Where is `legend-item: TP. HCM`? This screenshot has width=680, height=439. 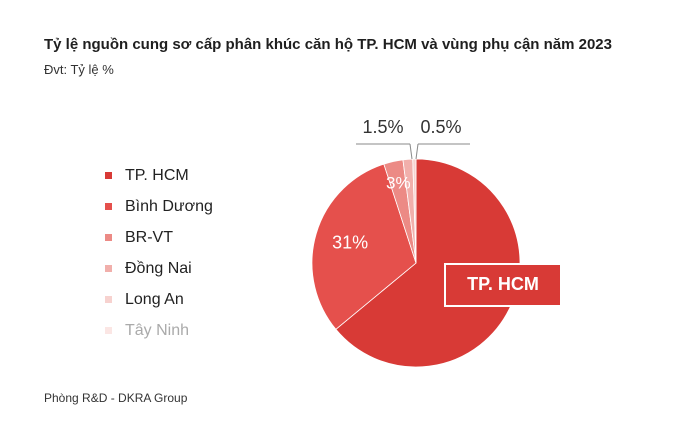 legend-item: TP. HCM is located at coordinates (159, 175).